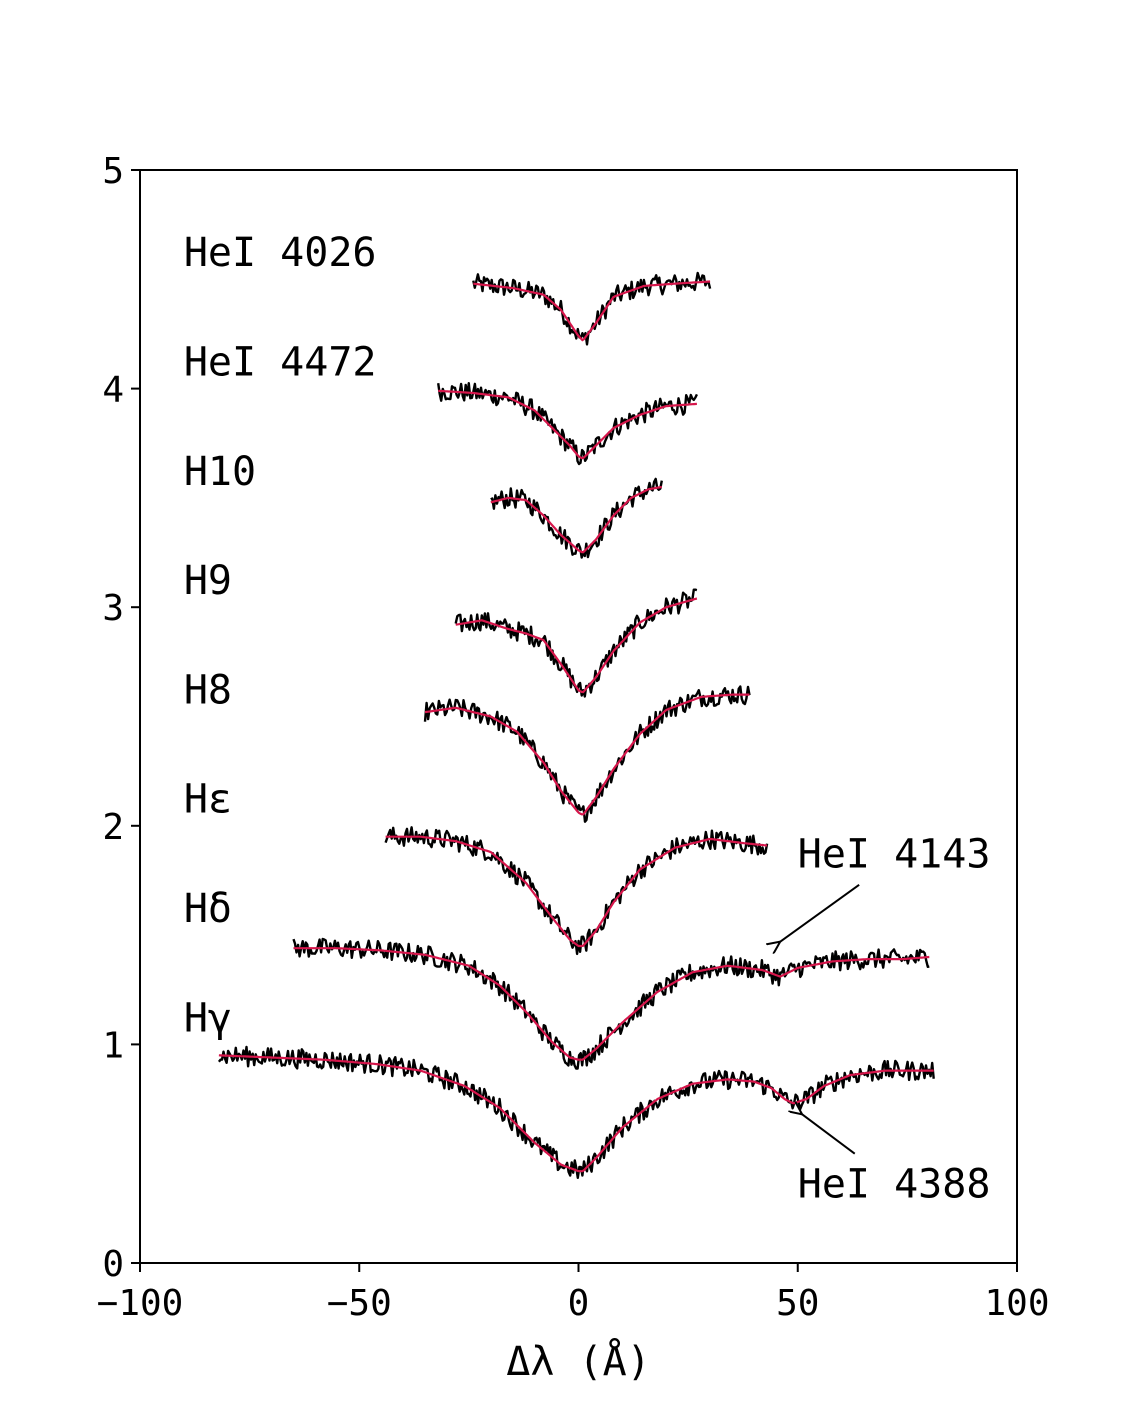 Image resolution: width=1130 pixels, height=1420 pixels. I want to click on model-fit-h8, so click(587, 754).